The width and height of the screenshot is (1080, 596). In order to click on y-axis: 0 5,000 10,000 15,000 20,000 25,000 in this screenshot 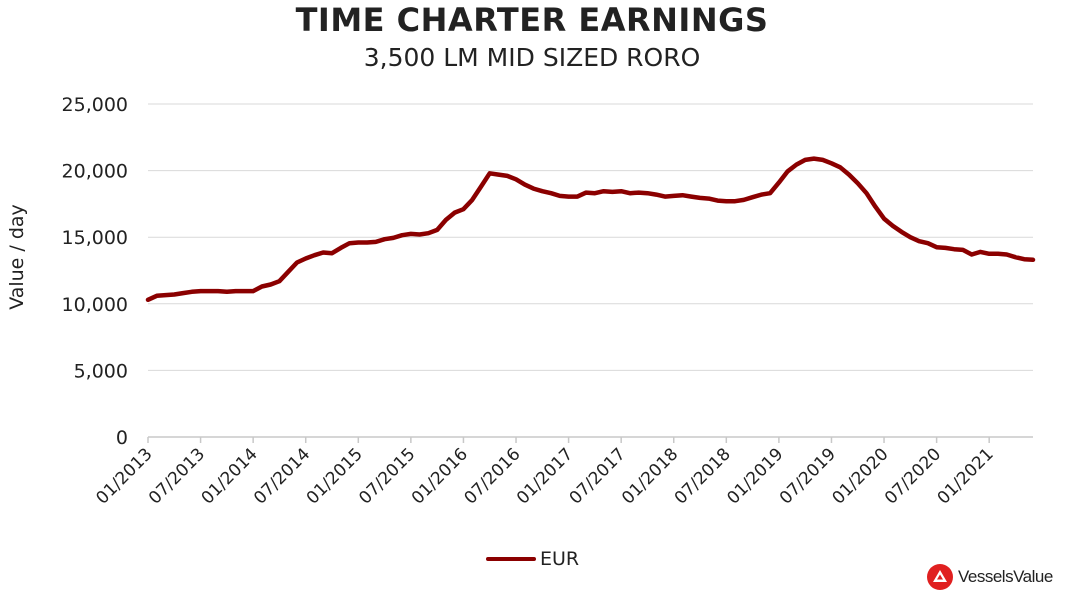, I will do `click(95, 271)`.